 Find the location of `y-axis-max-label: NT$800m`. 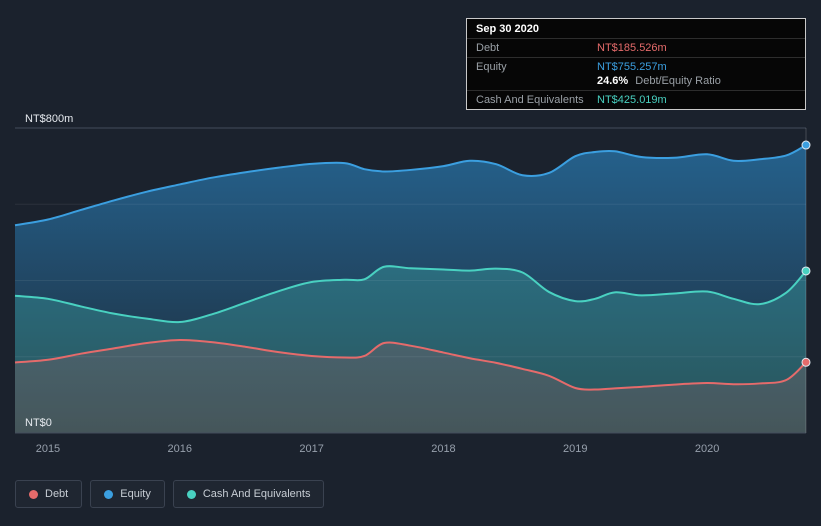

y-axis-max-label: NT$800m is located at coordinates (49, 119).